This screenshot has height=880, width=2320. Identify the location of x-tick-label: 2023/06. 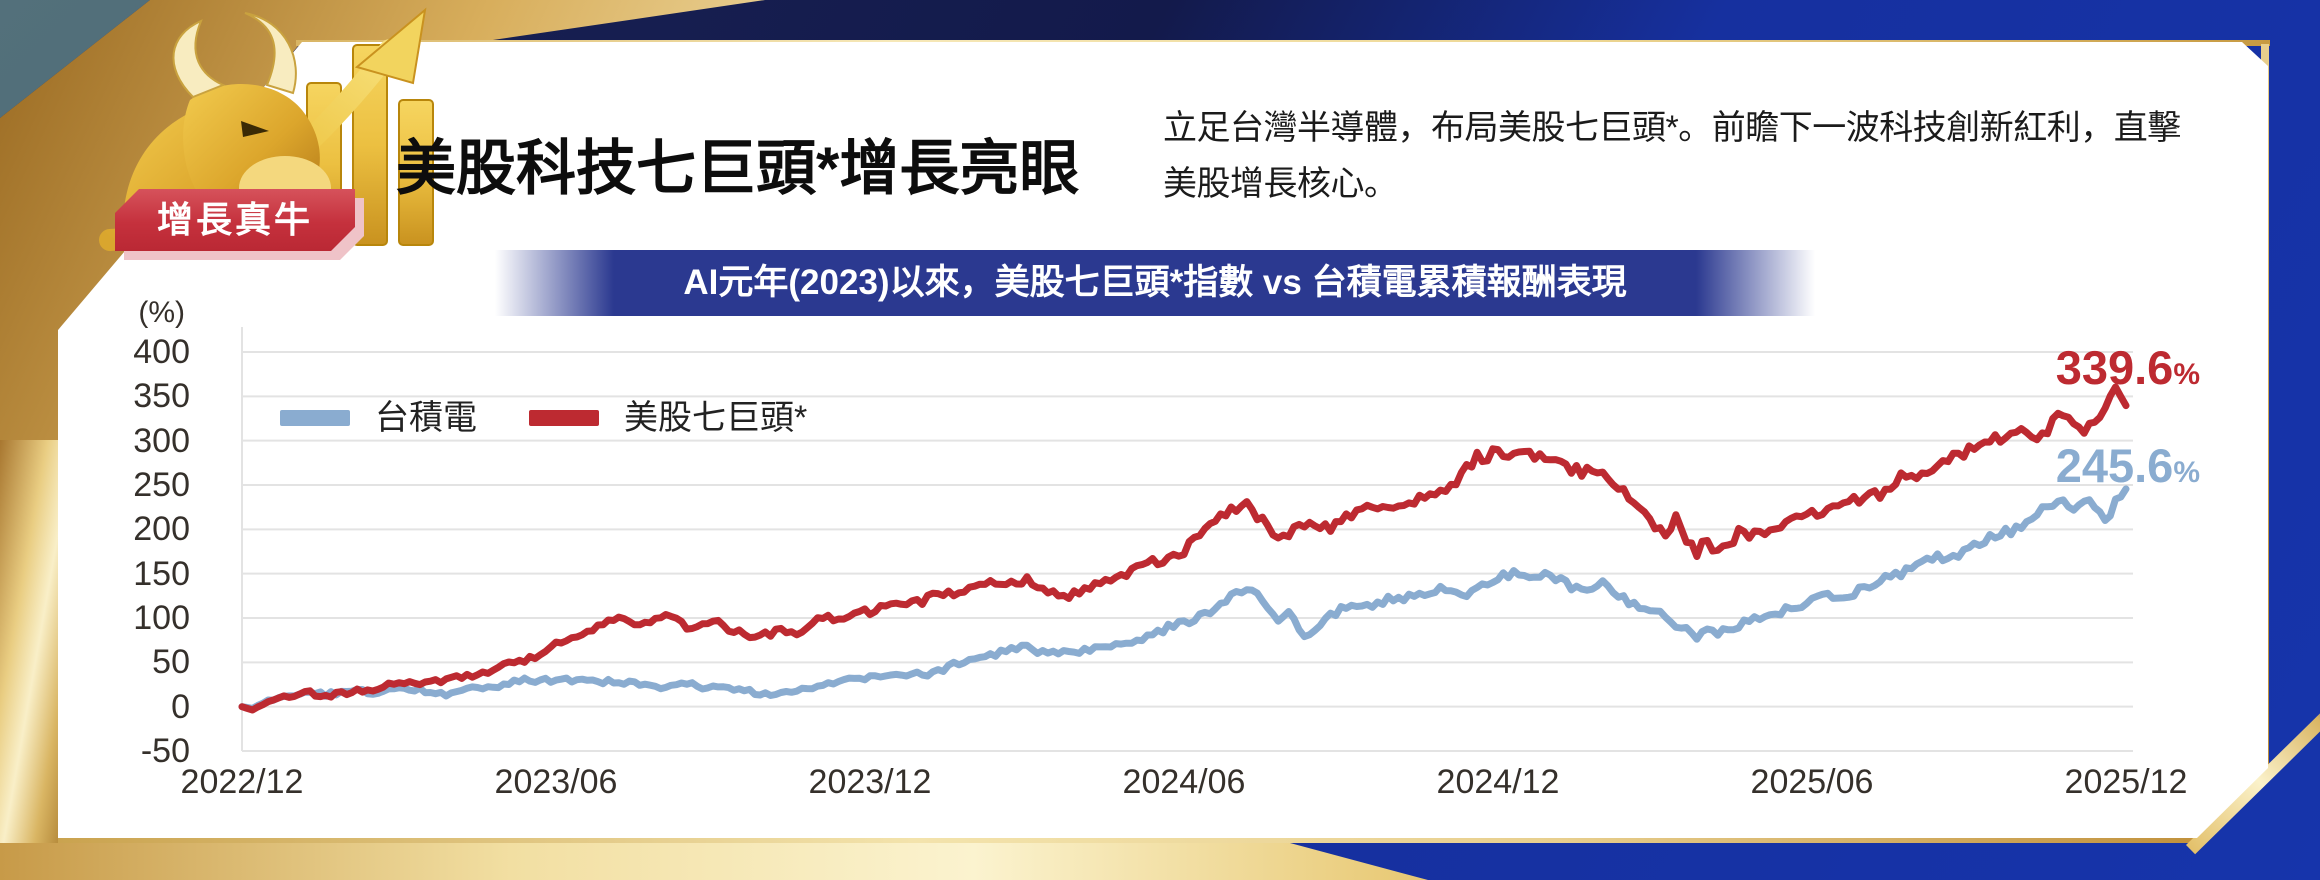
(556, 782).